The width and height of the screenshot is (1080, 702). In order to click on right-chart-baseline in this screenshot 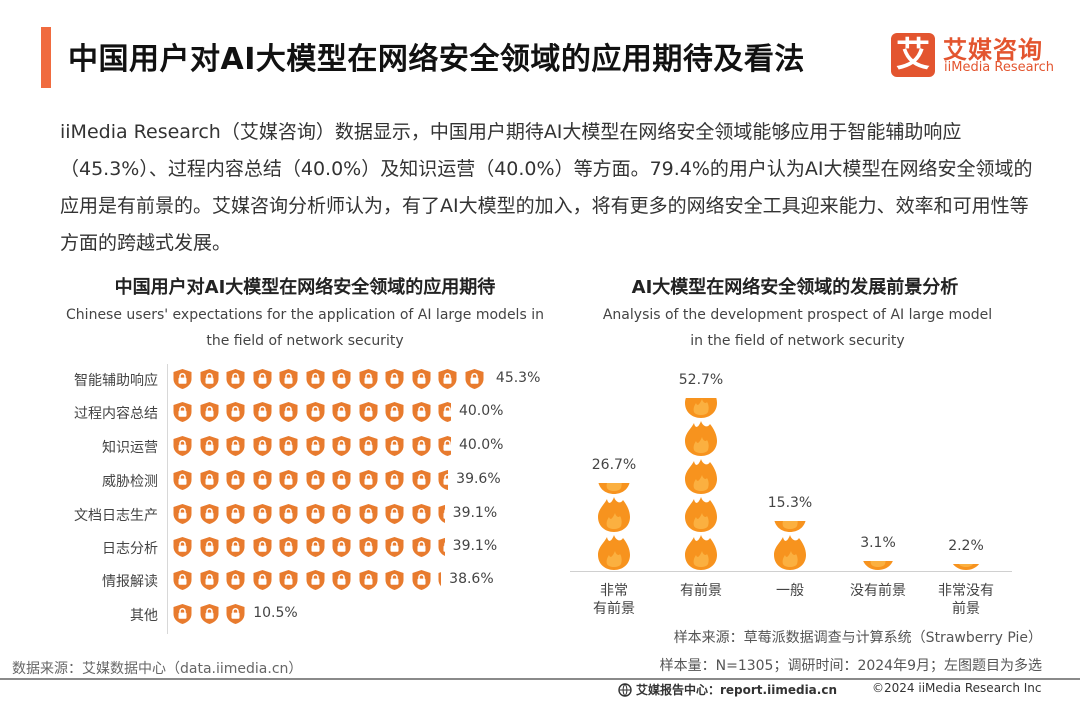, I will do `click(791, 571)`.